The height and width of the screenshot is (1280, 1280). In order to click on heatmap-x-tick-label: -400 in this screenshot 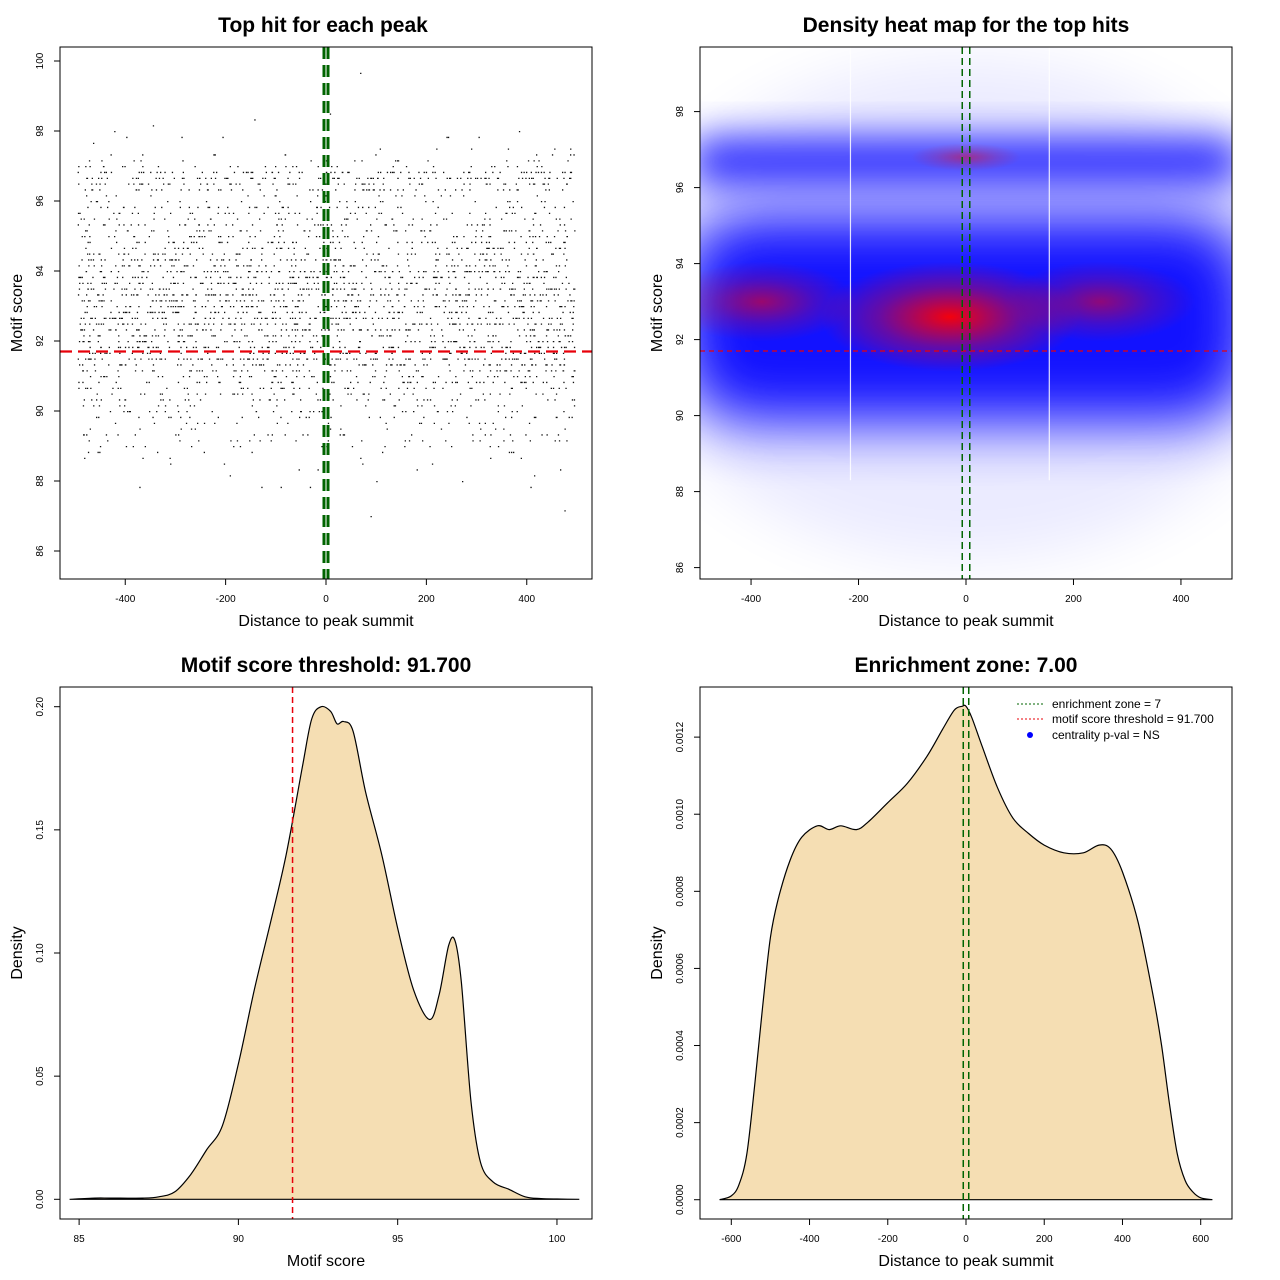, I will do `click(751, 599)`.